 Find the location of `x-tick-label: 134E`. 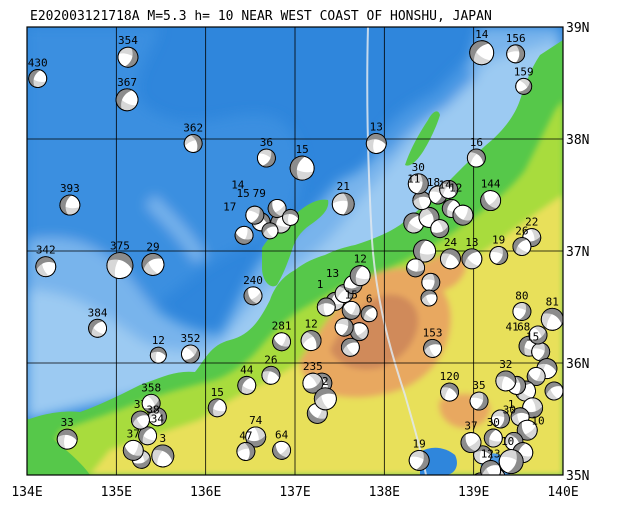

x-tick-label: 134E is located at coordinates (26, 492).